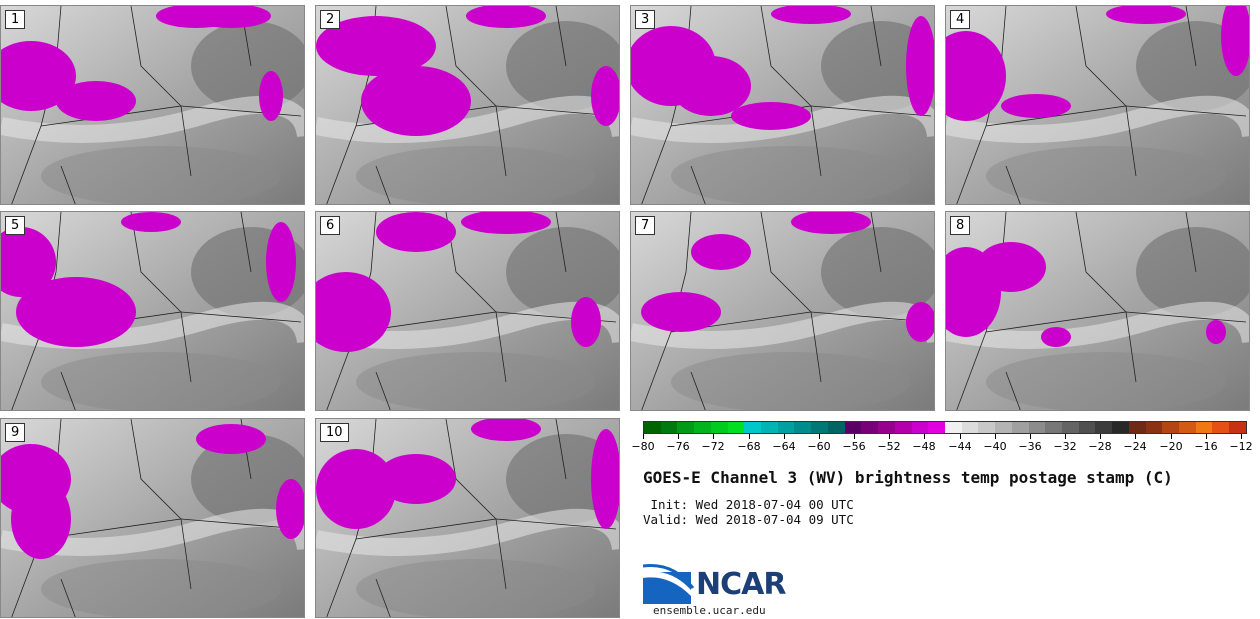  I want to click on map-panel-6: 6, so click(467, 311).